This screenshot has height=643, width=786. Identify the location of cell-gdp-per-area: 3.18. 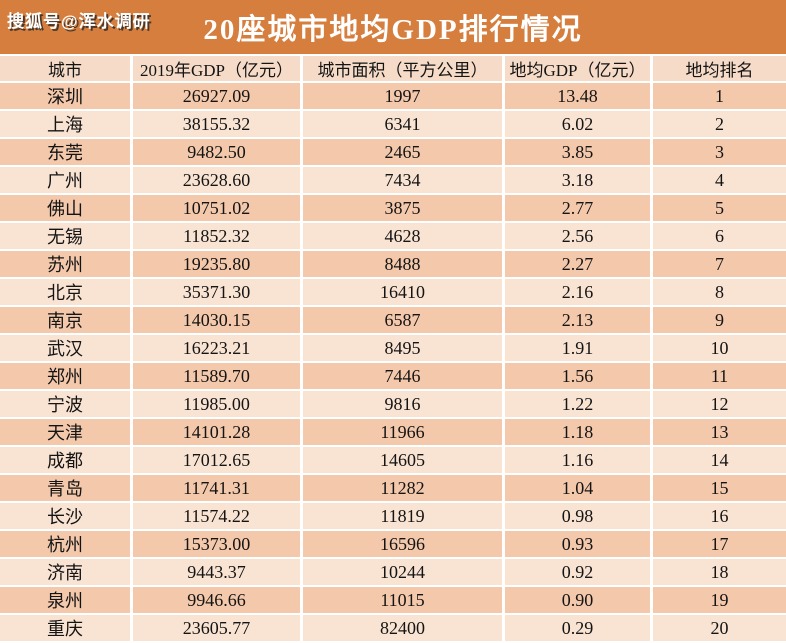
(579, 181).